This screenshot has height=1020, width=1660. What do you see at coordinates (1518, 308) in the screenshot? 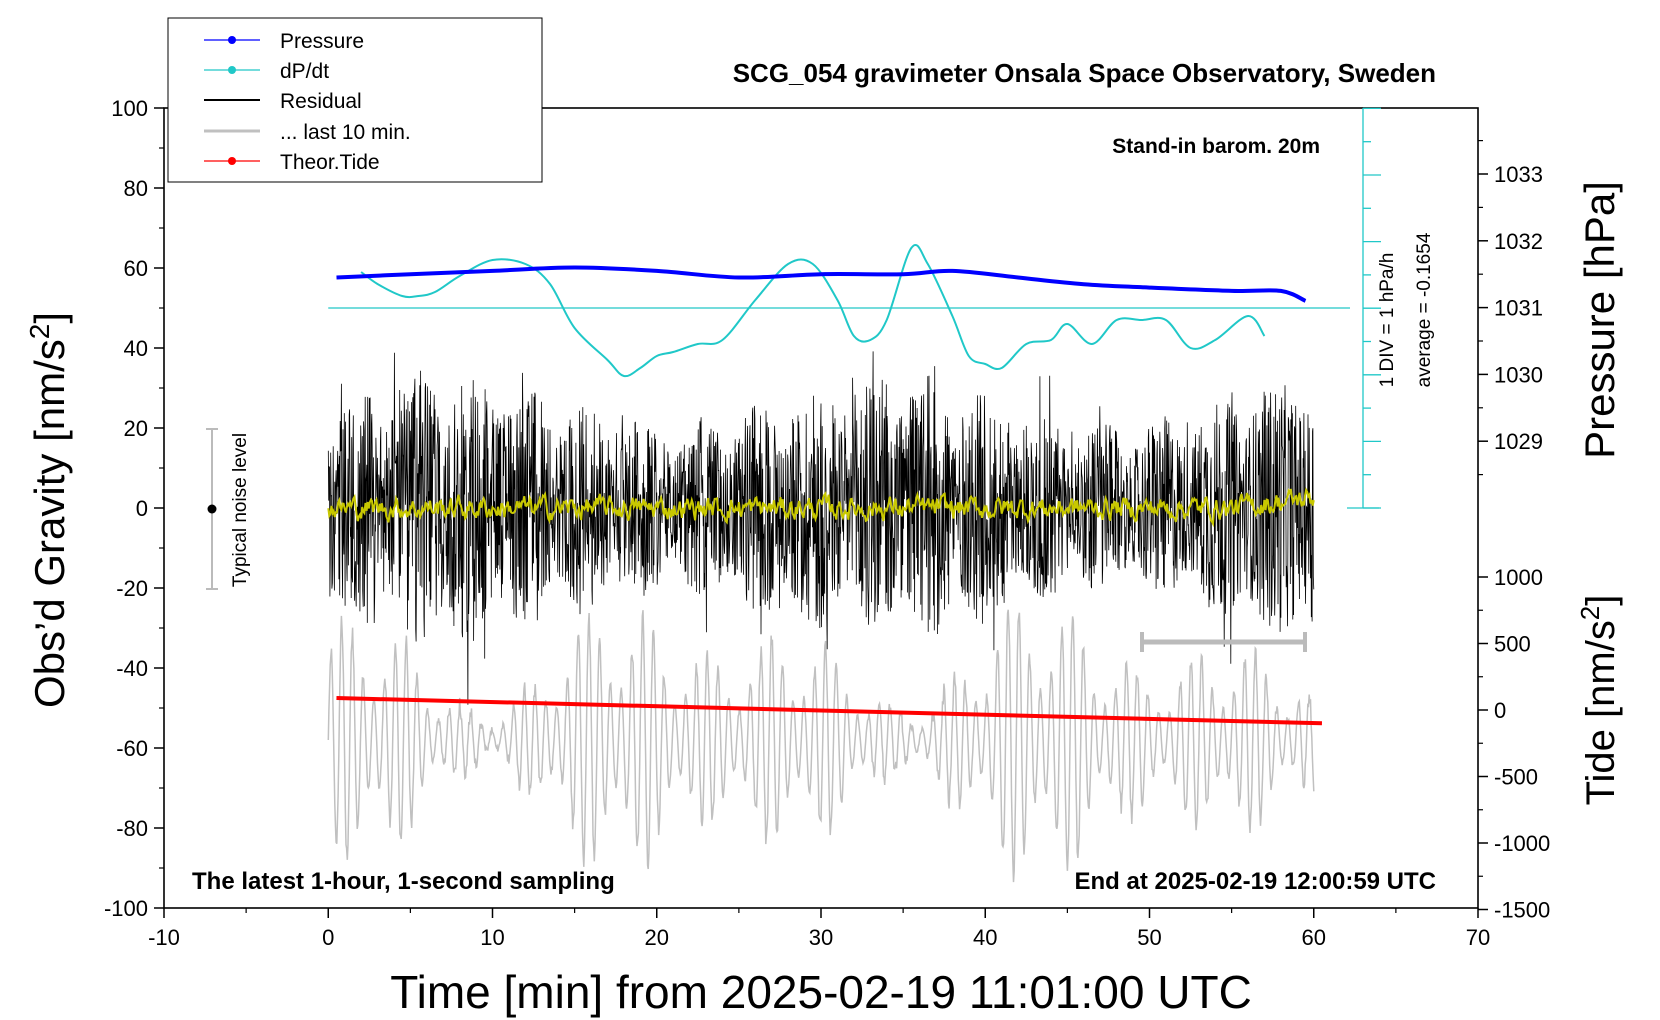
I see `pressure-tick-label: 1031` at bounding box center [1518, 308].